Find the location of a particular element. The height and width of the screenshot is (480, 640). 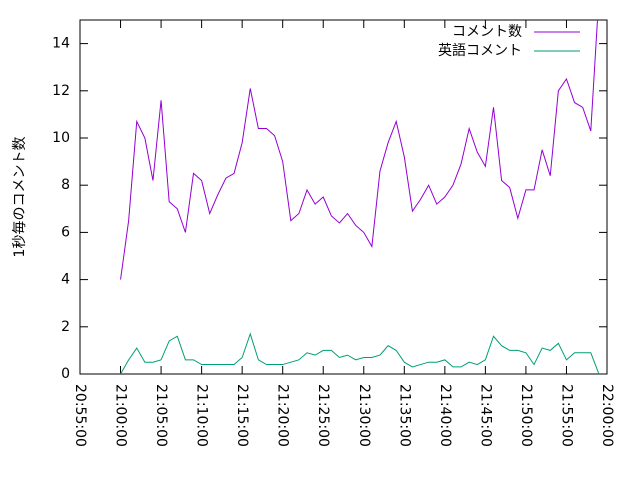

x-tick-label: 21:25:00 is located at coordinates (323, 415).